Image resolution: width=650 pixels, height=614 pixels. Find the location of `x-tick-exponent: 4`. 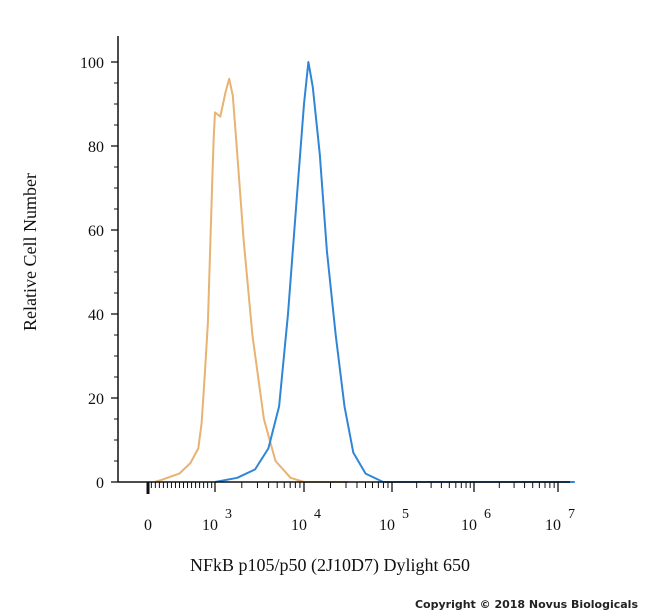

x-tick-exponent: 4 is located at coordinates (317, 514).